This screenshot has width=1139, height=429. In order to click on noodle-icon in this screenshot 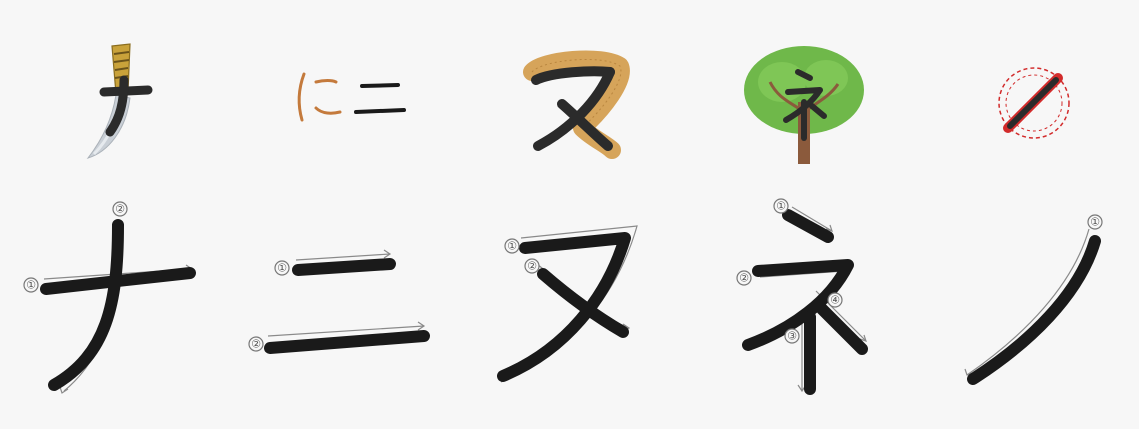, I will do `click(577, 105)`.